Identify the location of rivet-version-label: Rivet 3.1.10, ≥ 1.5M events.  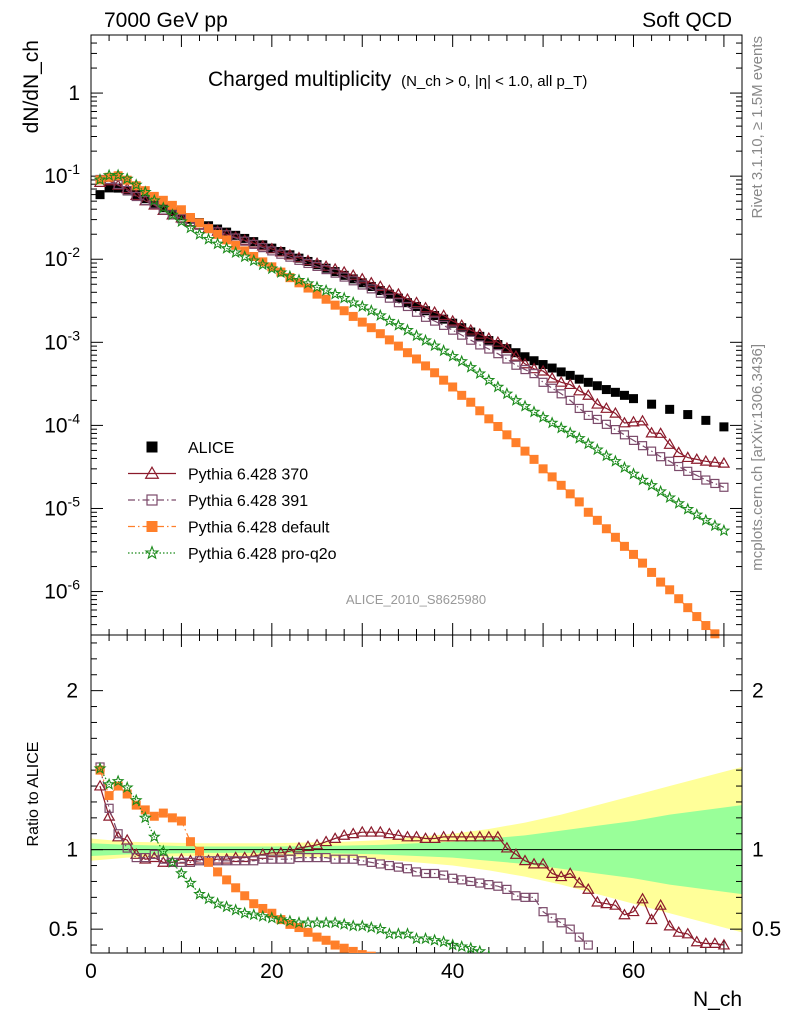
(757, 127).